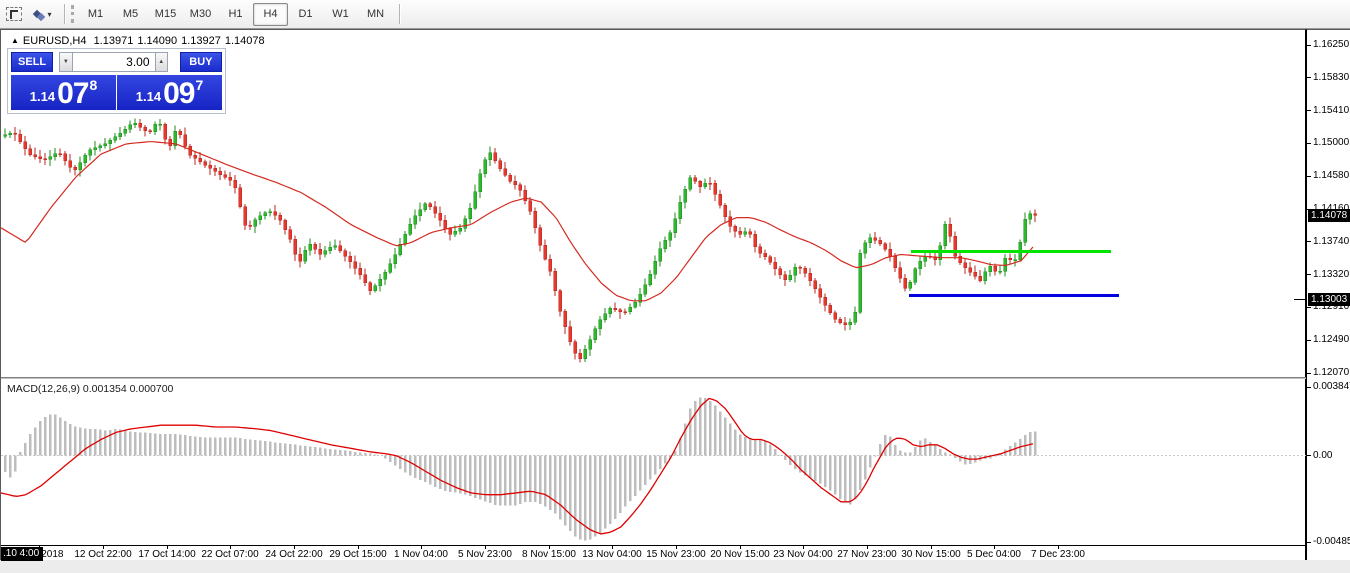 Image resolution: width=1350 pixels, height=573 pixels. What do you see at coordinates (200, 62) in the screenshot?
I see `buy-button: BUY` at bounding box center [200, 62].